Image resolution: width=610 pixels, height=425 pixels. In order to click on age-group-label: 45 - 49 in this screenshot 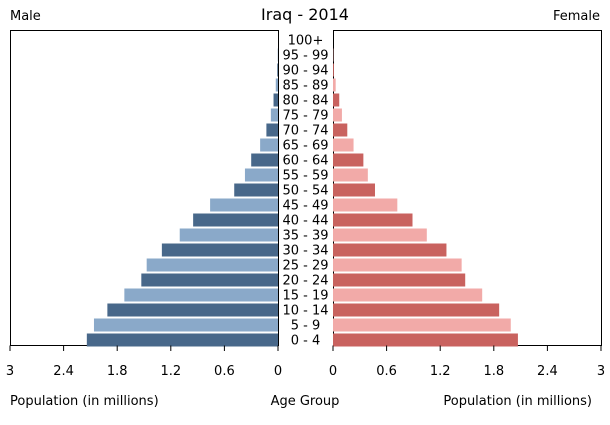, I will do `click(305, 206)`.